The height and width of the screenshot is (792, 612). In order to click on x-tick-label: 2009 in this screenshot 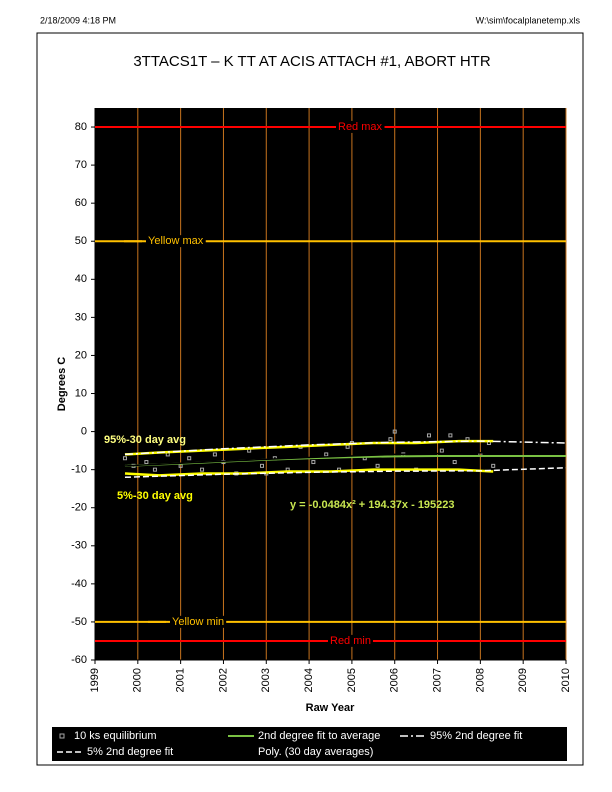, I will do `click(523, 680)`.